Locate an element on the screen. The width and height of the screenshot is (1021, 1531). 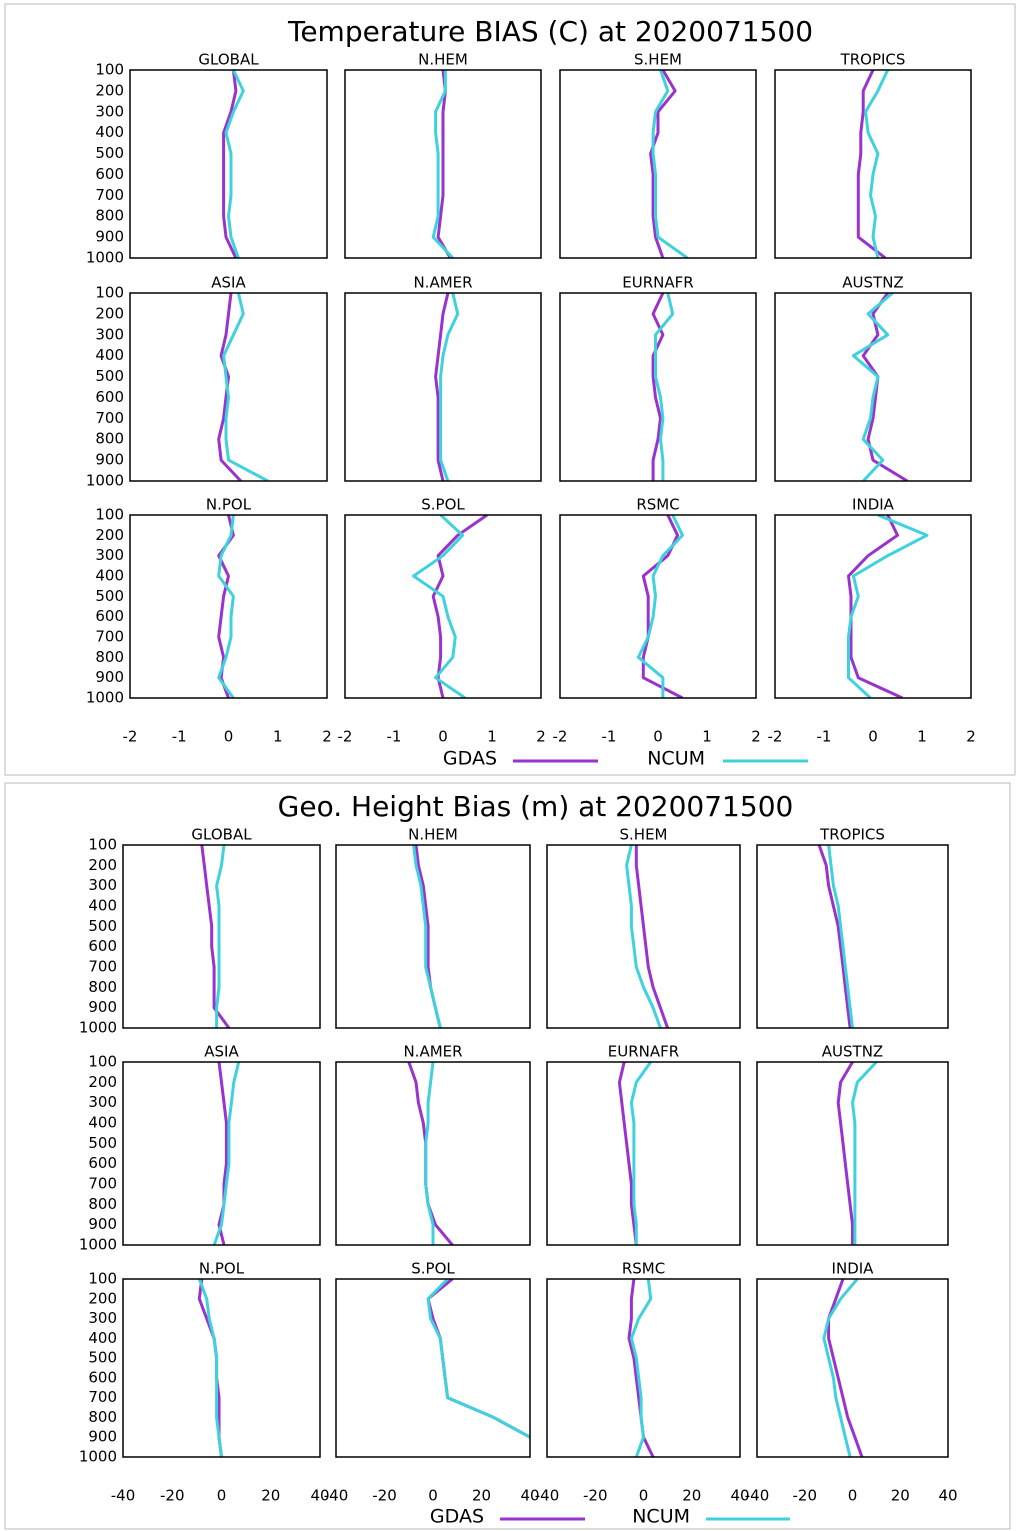
y-tick-label: 700 is located at coordinates (102, 967).